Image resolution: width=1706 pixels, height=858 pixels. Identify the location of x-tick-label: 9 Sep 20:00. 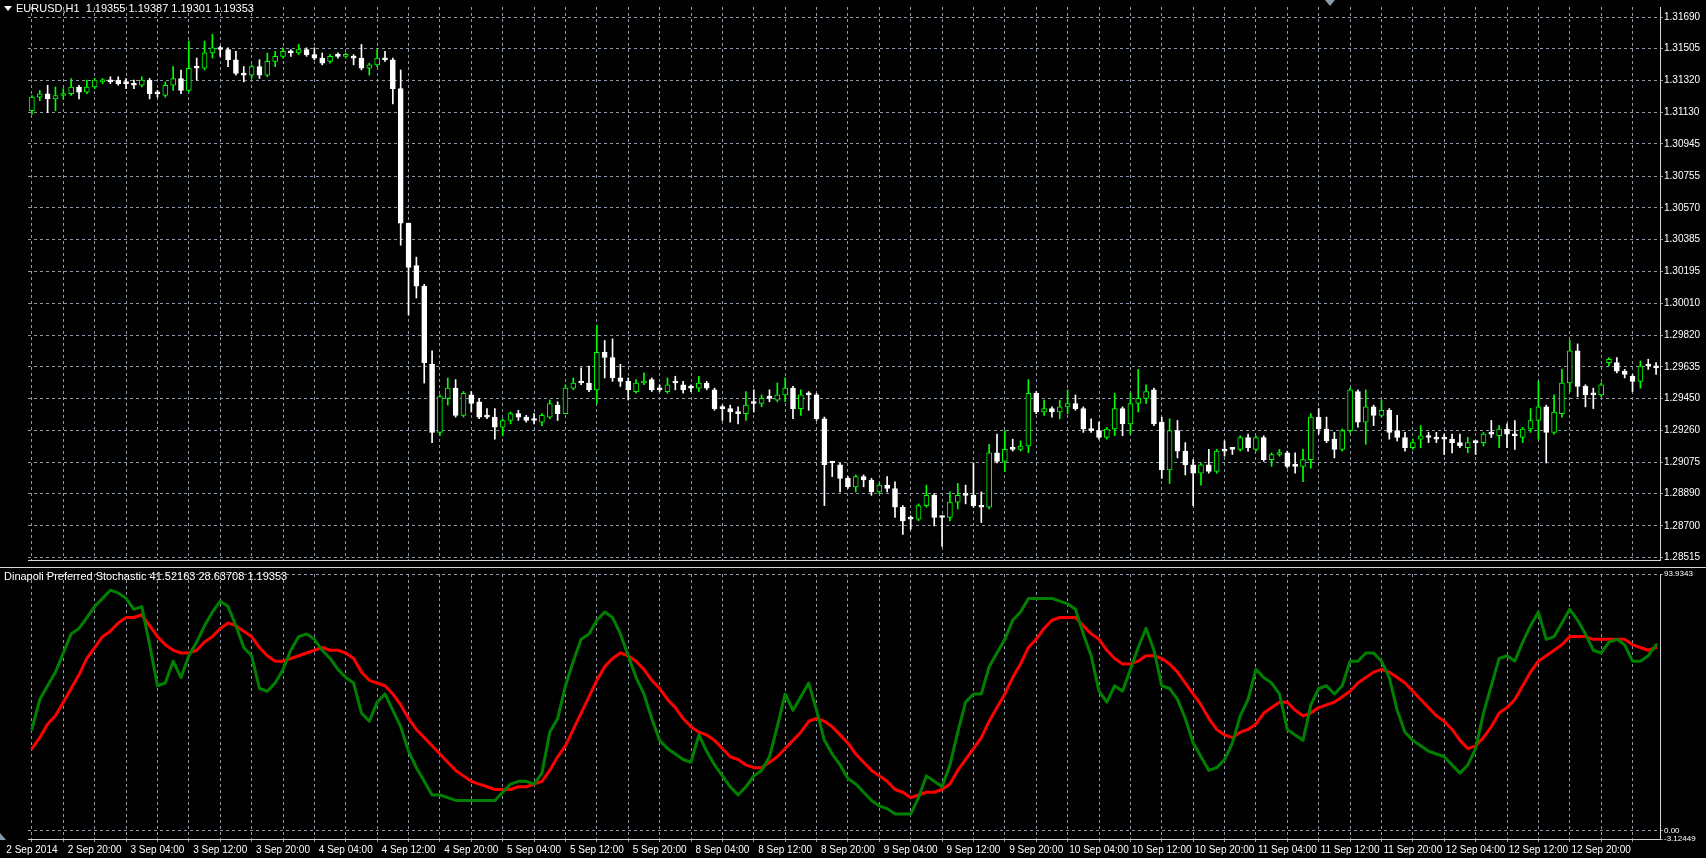
(1036, 849).